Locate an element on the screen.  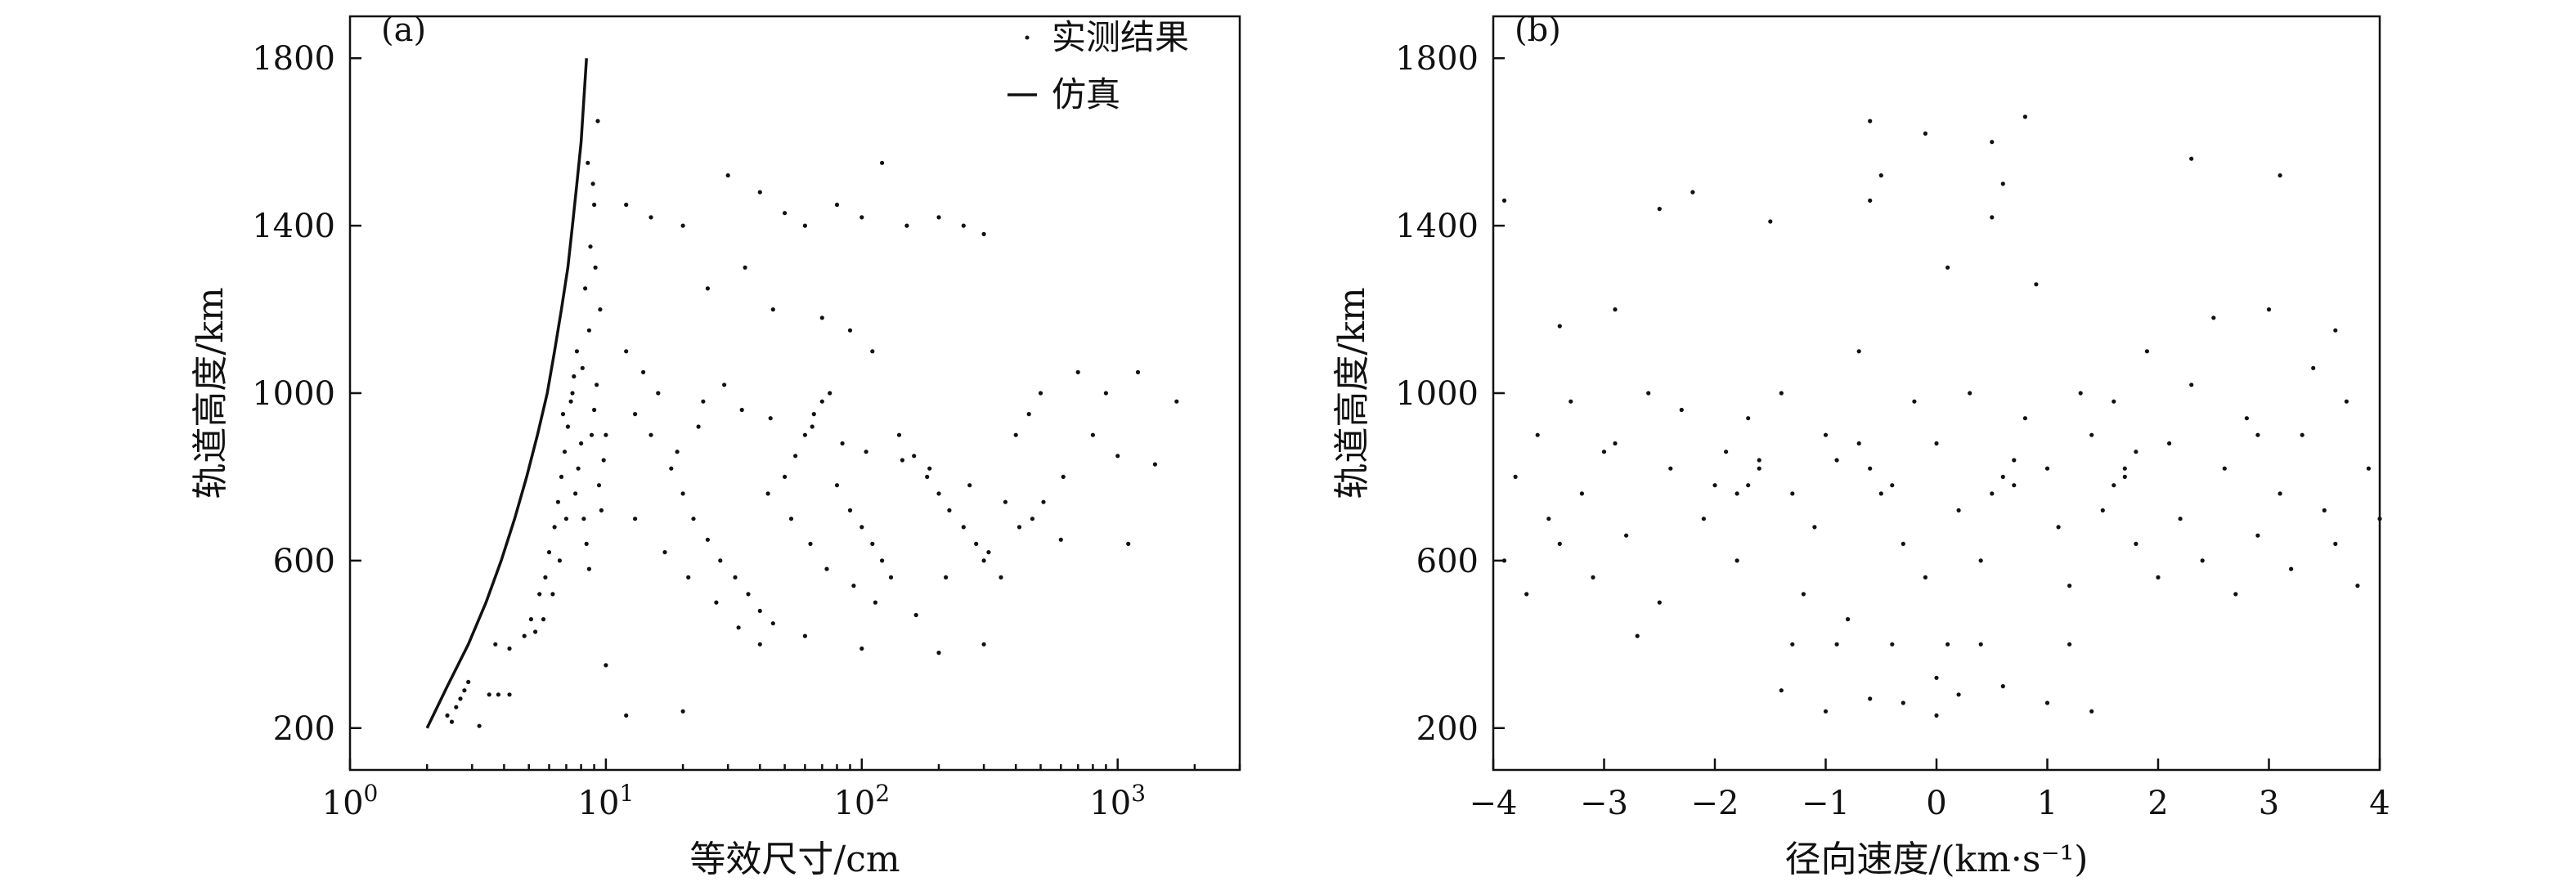
x-tick-label: 10⁰ is located at coordinates (350, 801).